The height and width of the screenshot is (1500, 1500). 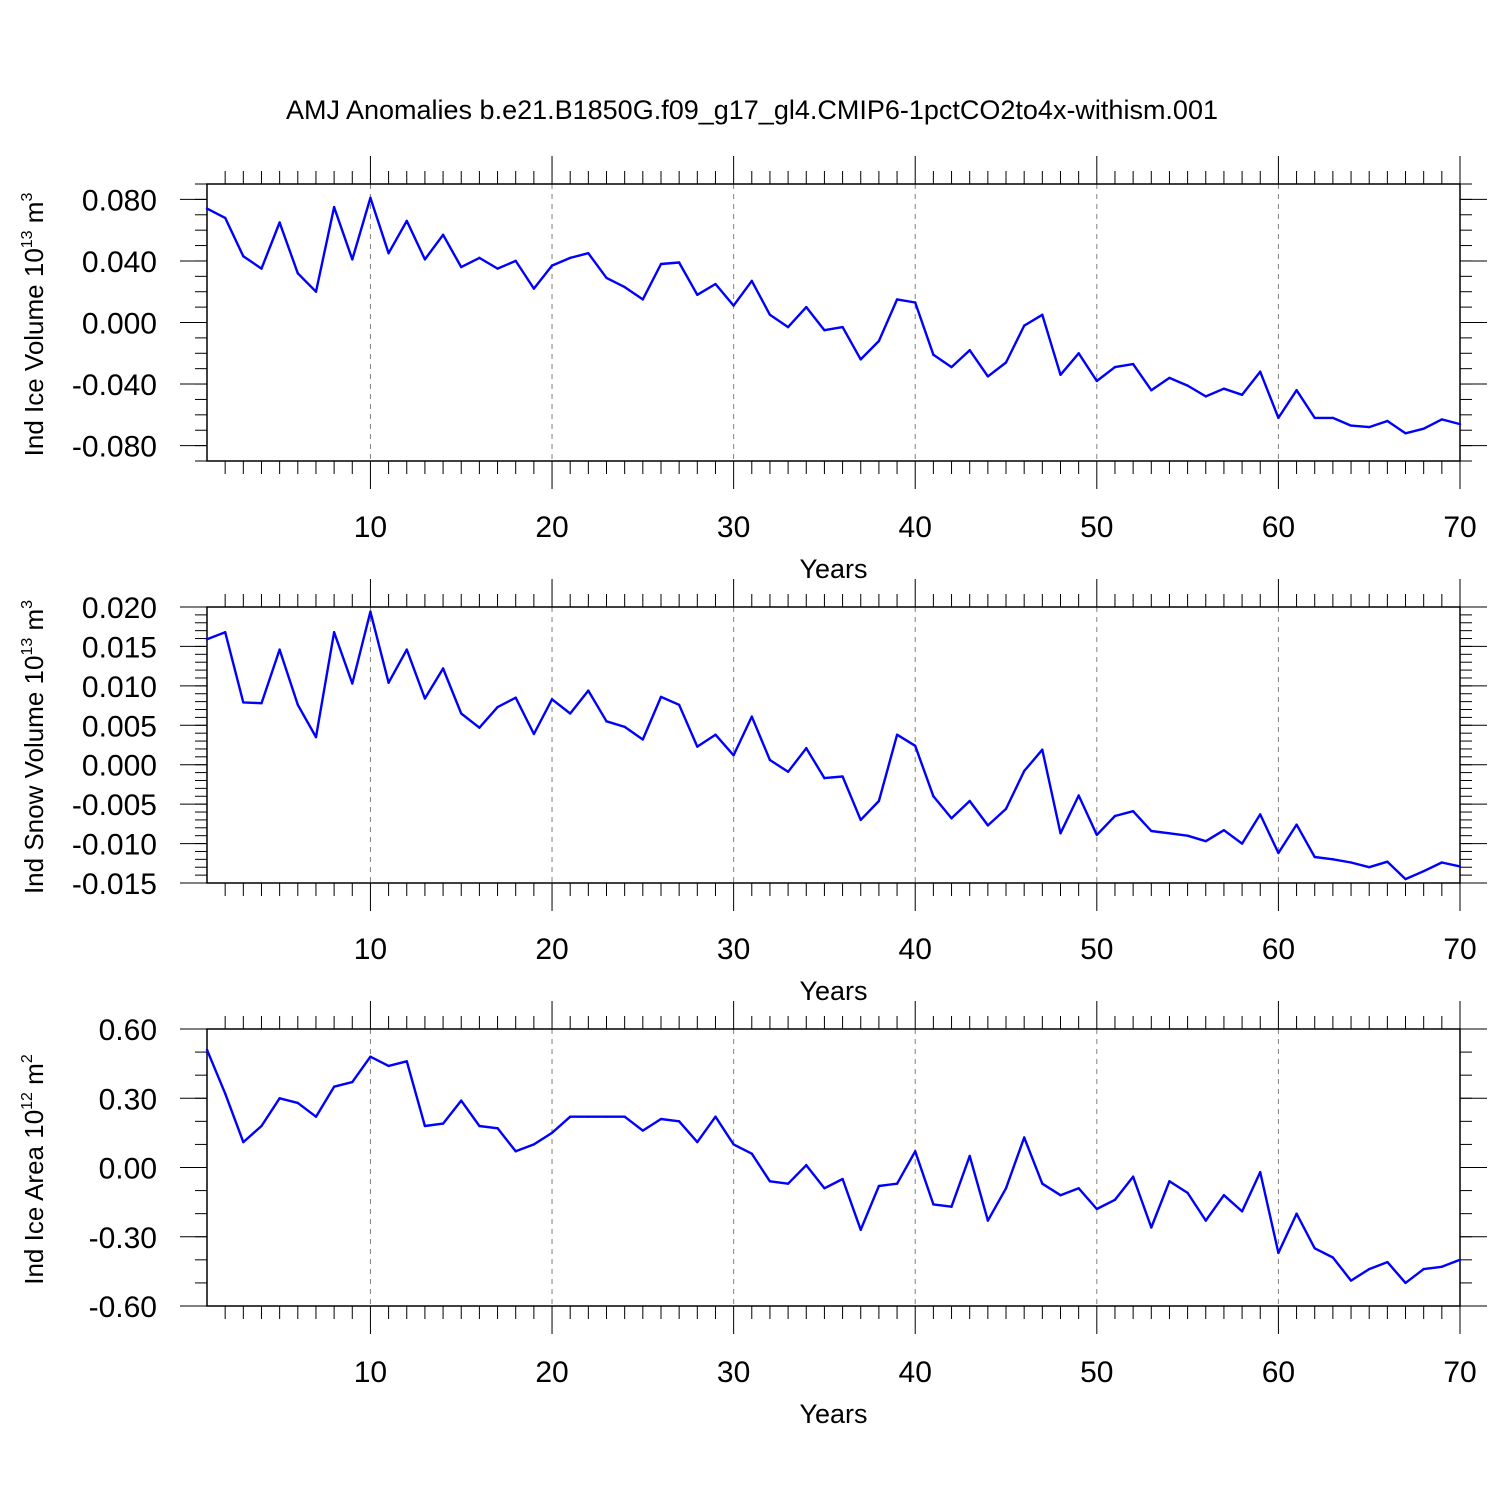 I want to click on y-tick-label: 0.000, so click(x=119, y=324).